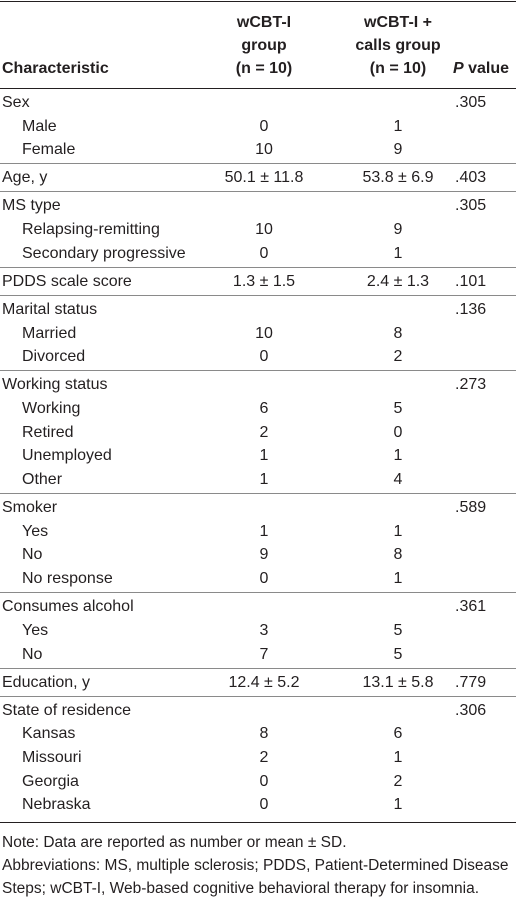  Describe the element at coordinates (31, 206) in the screenshot. I see `row-label: MS type` at that location.